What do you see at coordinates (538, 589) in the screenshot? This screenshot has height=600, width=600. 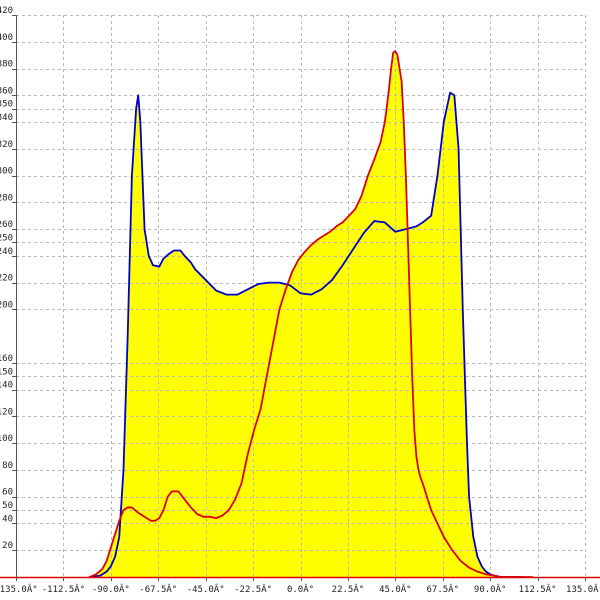 I see `x-tick-label: 112.5Â°` at bounding box center [538, 589].